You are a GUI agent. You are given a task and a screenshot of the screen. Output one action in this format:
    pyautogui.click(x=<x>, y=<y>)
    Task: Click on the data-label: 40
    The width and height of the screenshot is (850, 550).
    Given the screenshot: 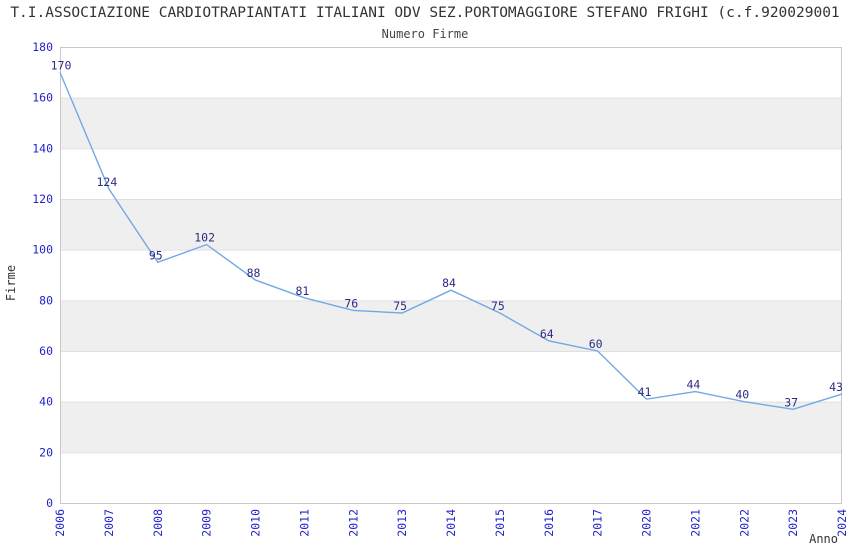 What is the action you would take?
    pyautogui.click(x=742, y=395)
    